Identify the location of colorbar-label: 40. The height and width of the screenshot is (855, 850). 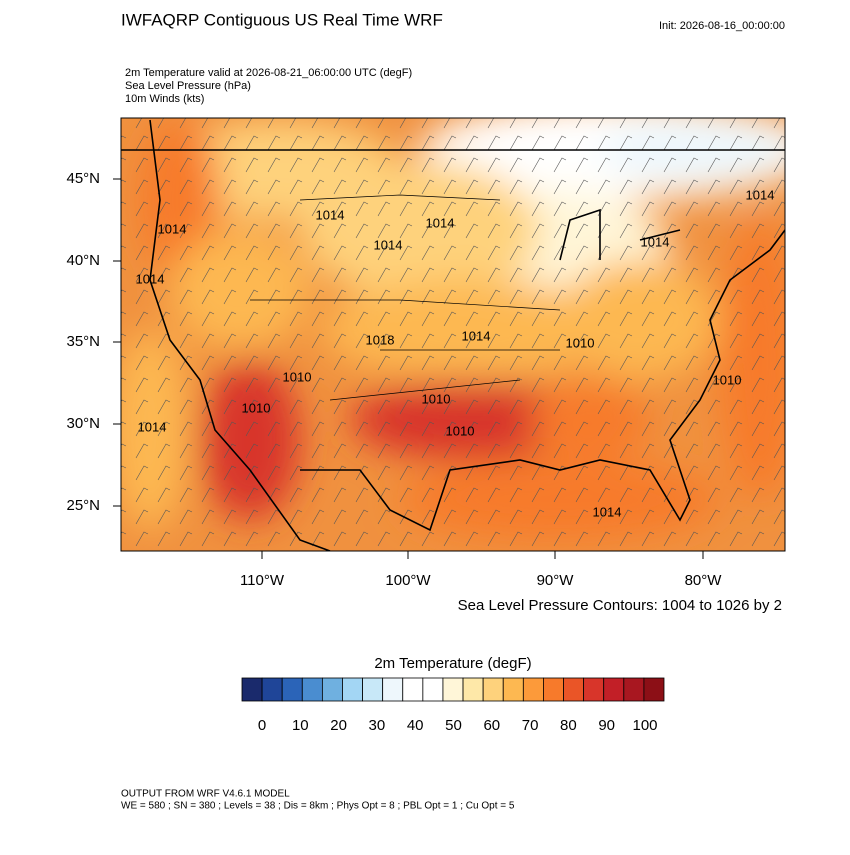
(415, 725).